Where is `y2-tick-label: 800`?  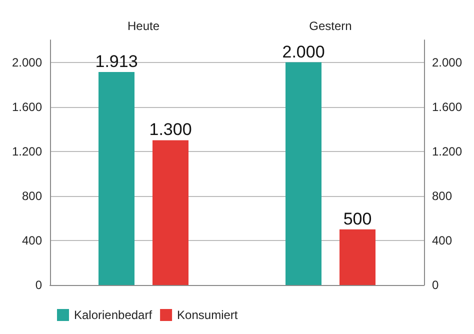 y2-tick-label: 800 is located at coordinates (442, 195).